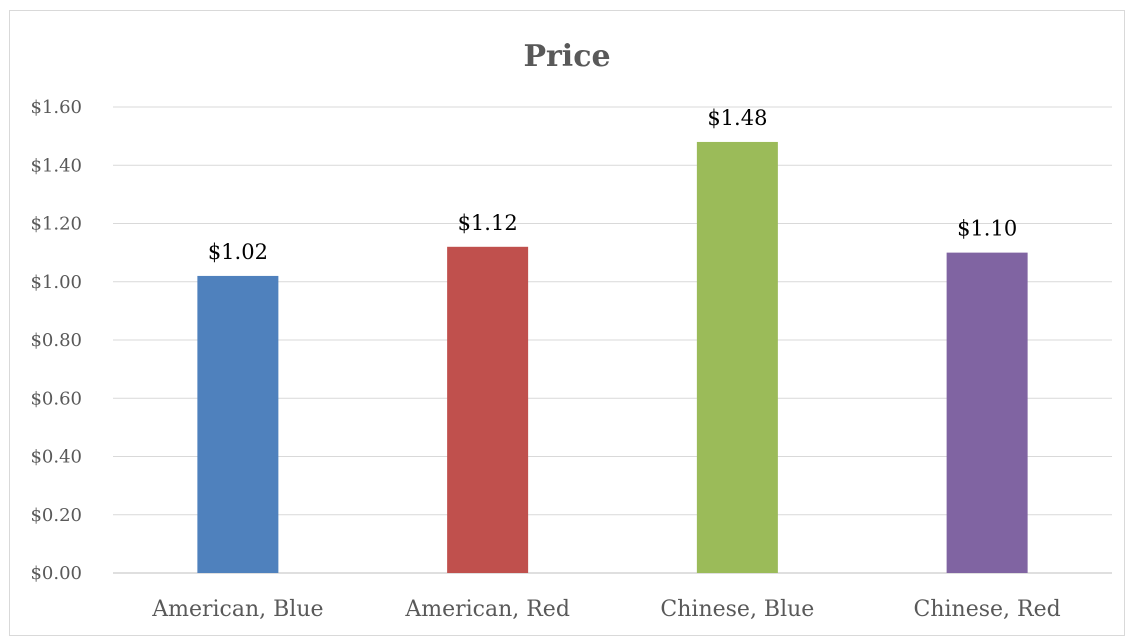 The height and width of the screenshot is (637, 1136). I want to click on y-tick-label: $0.80, so click(56, 340).